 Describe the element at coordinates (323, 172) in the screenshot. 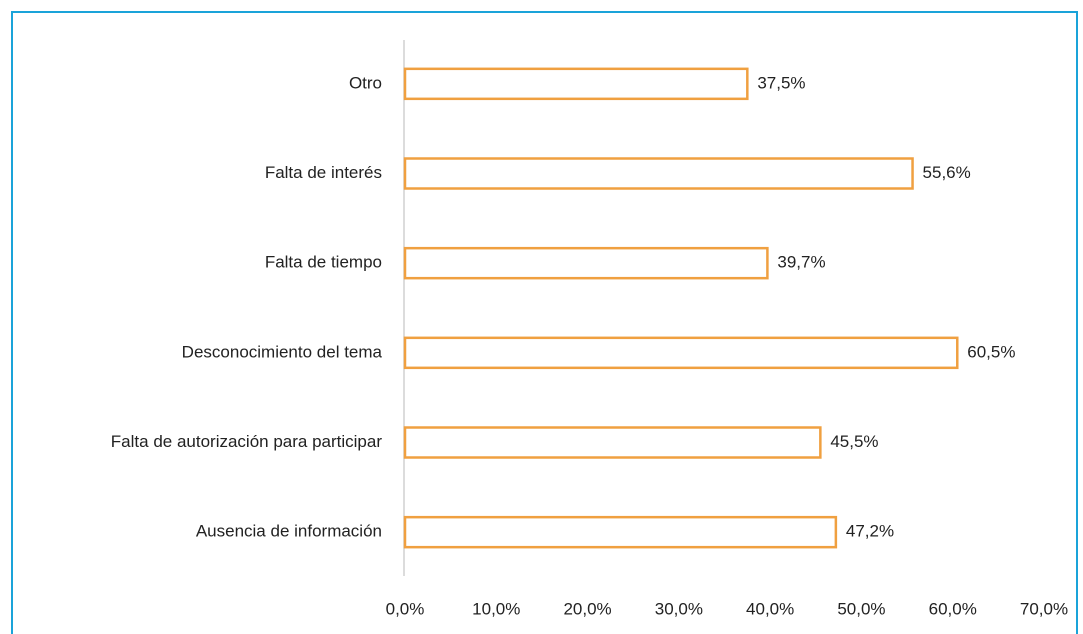

I see `y-tick-label: Falta de interés` at that location.